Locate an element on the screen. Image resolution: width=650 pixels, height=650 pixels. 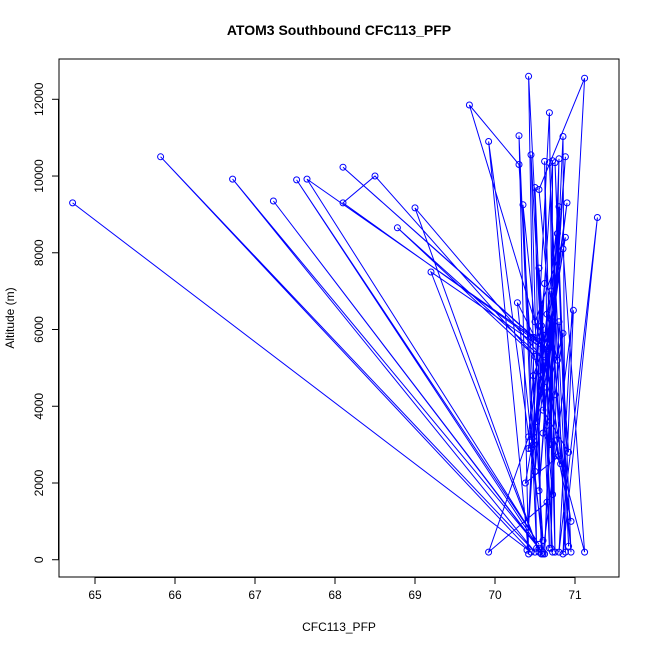
x-axis: 65 66 67 68 69 70 71 is located at coordinates (335, 589).